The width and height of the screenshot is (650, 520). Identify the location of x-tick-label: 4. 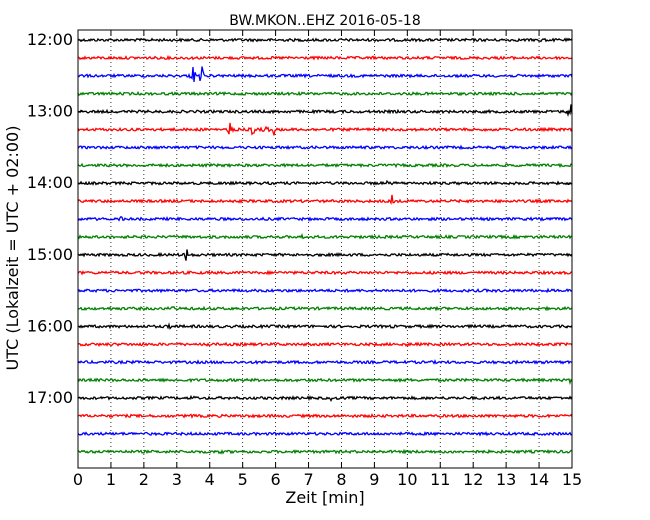
(210, 479).